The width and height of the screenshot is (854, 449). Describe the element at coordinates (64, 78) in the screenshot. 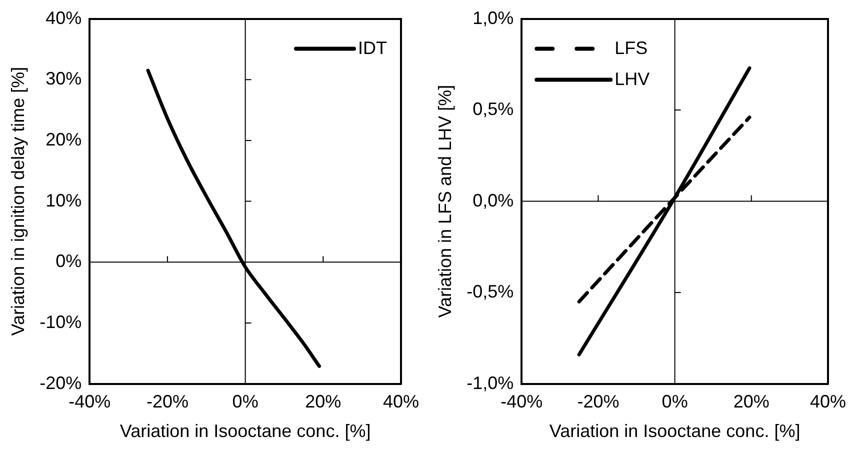

I see `y-tick-label: 30%` at that location.